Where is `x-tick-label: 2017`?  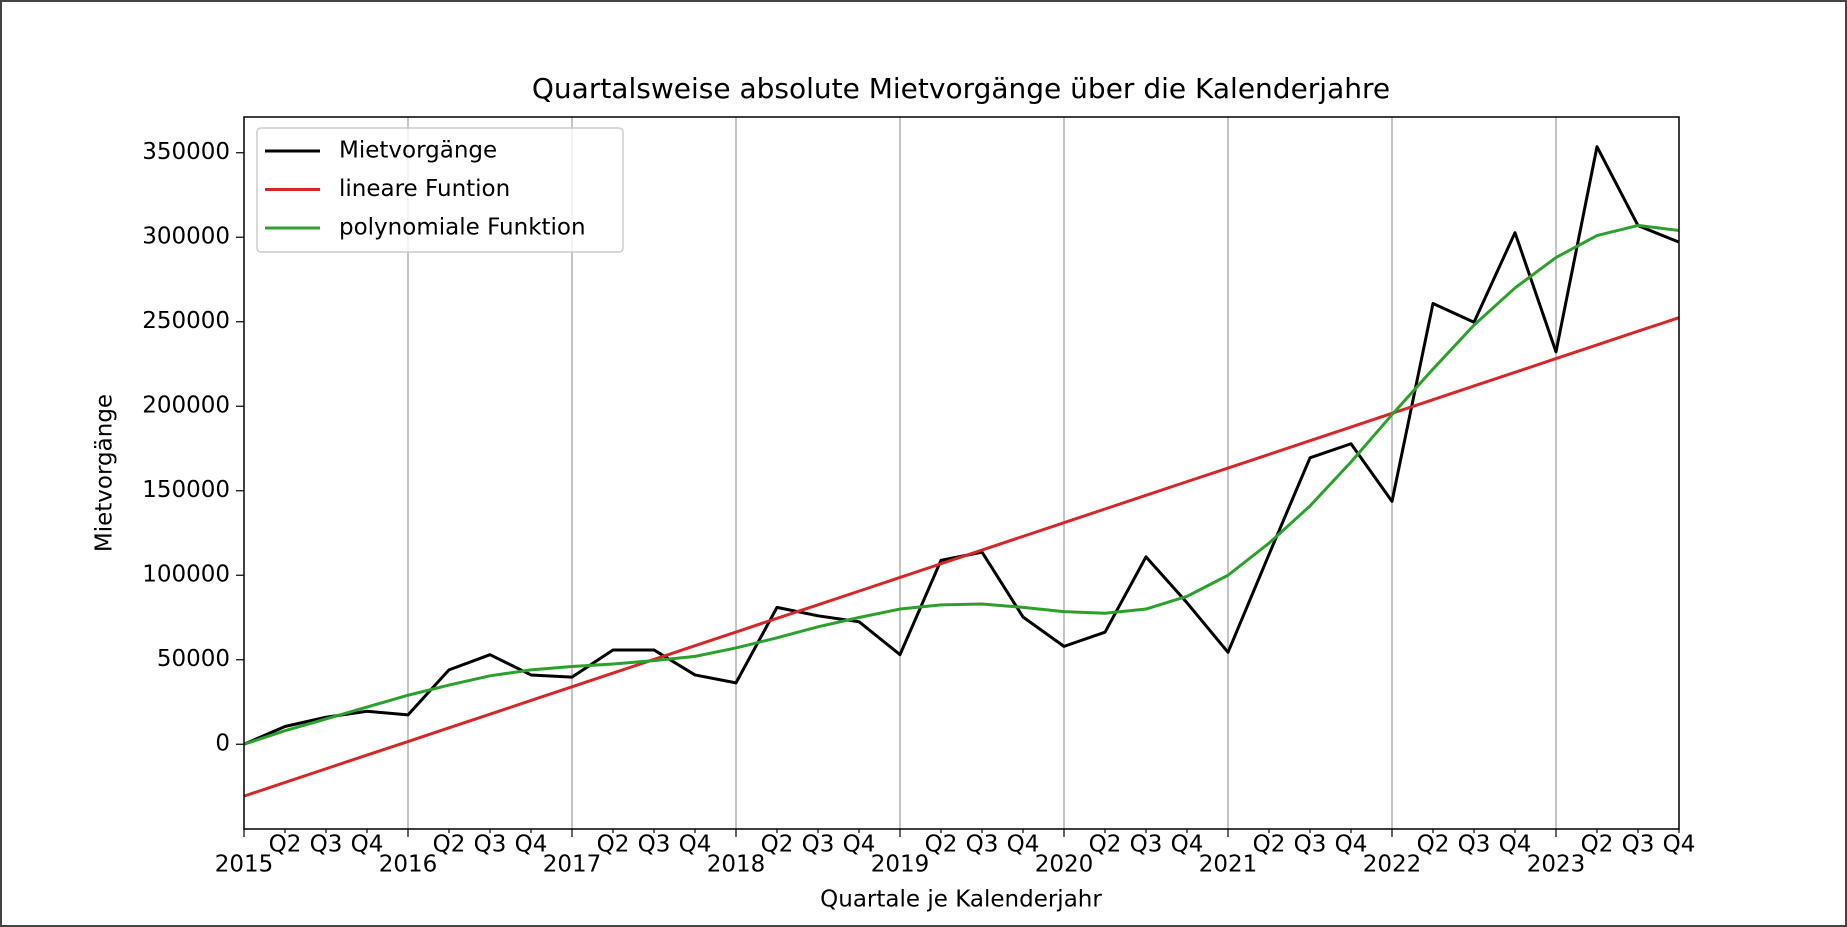 x-tick-label: 2017 is located at coordinates (572, 865).